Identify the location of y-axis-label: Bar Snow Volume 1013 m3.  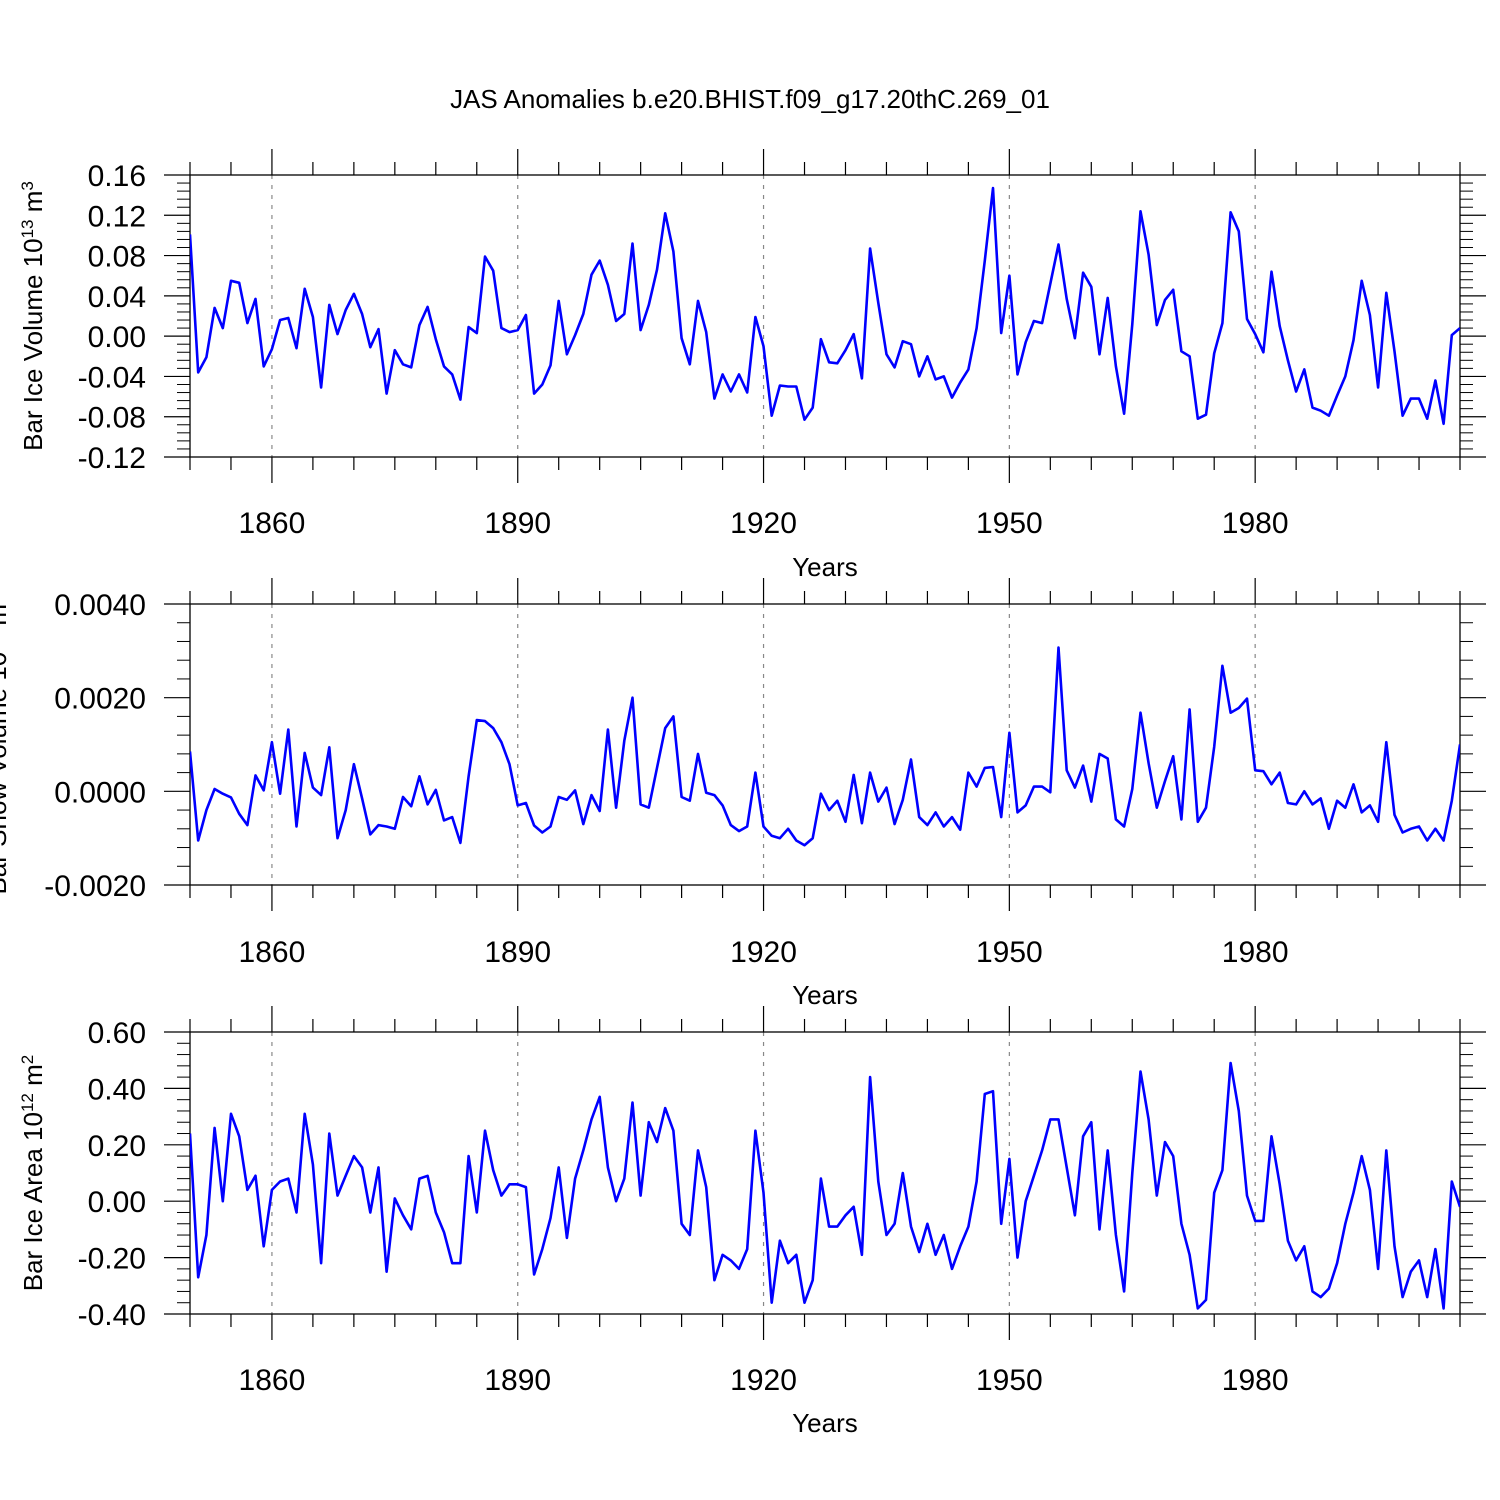
(6, 744).